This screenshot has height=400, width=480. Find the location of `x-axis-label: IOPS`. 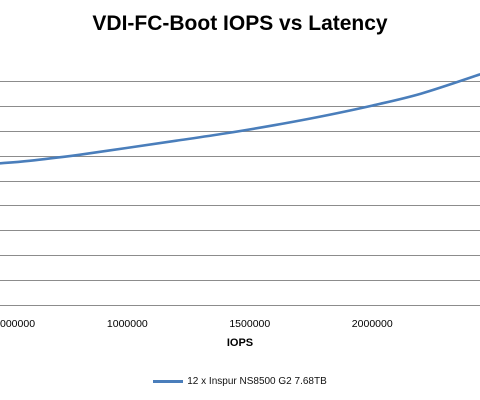

x-axis-label: IOPS is located at coordinates (240, 343).